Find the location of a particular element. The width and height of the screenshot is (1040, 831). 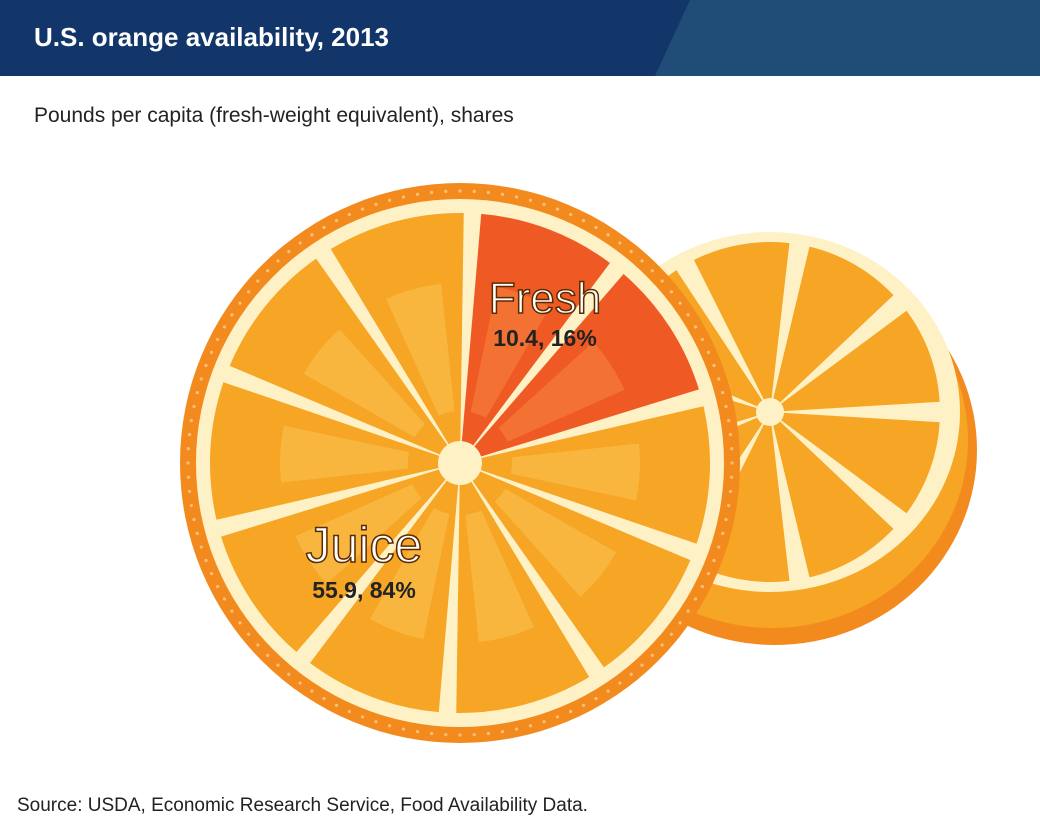

juice-slice-value: 55.9, 84% is located at coordinates (364, 590).